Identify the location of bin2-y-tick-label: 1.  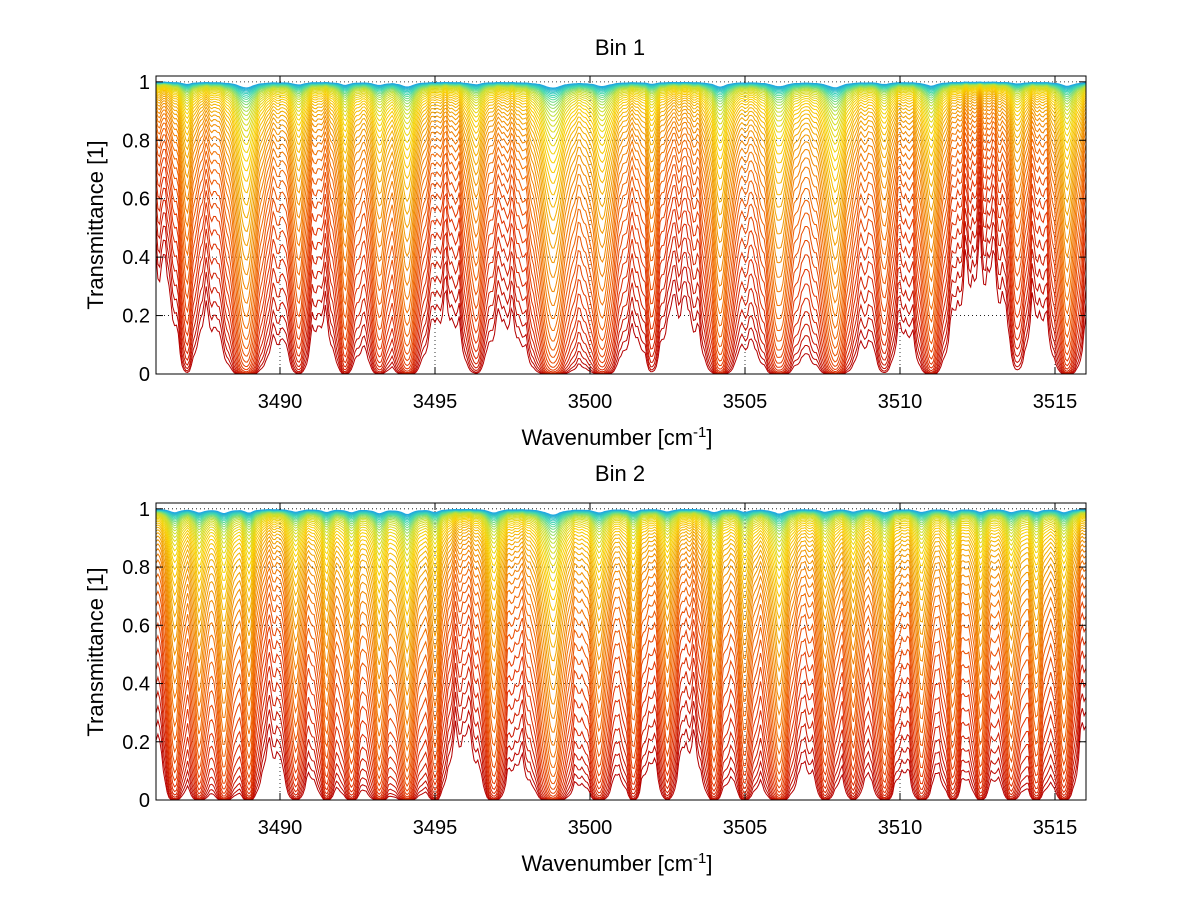
(144, 510).